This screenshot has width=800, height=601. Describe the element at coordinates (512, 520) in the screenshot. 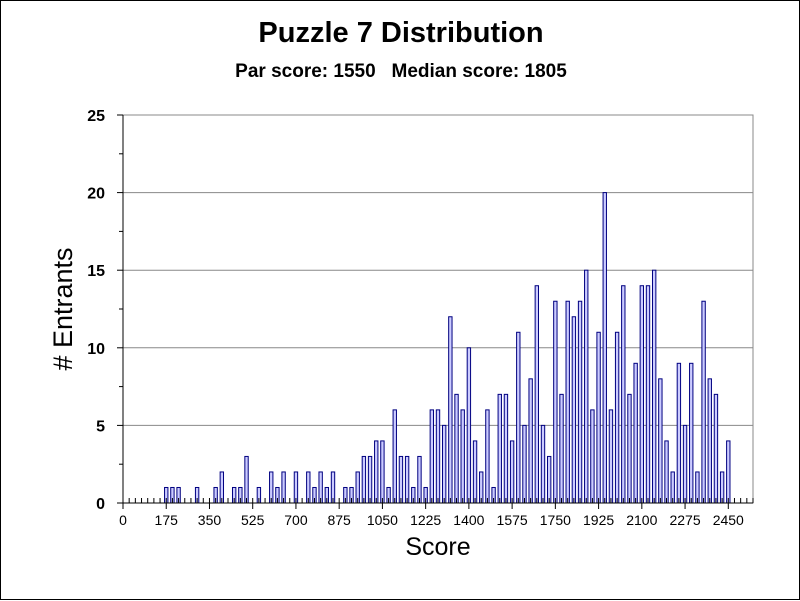

I see `x-tick-label: 1575` at that location.